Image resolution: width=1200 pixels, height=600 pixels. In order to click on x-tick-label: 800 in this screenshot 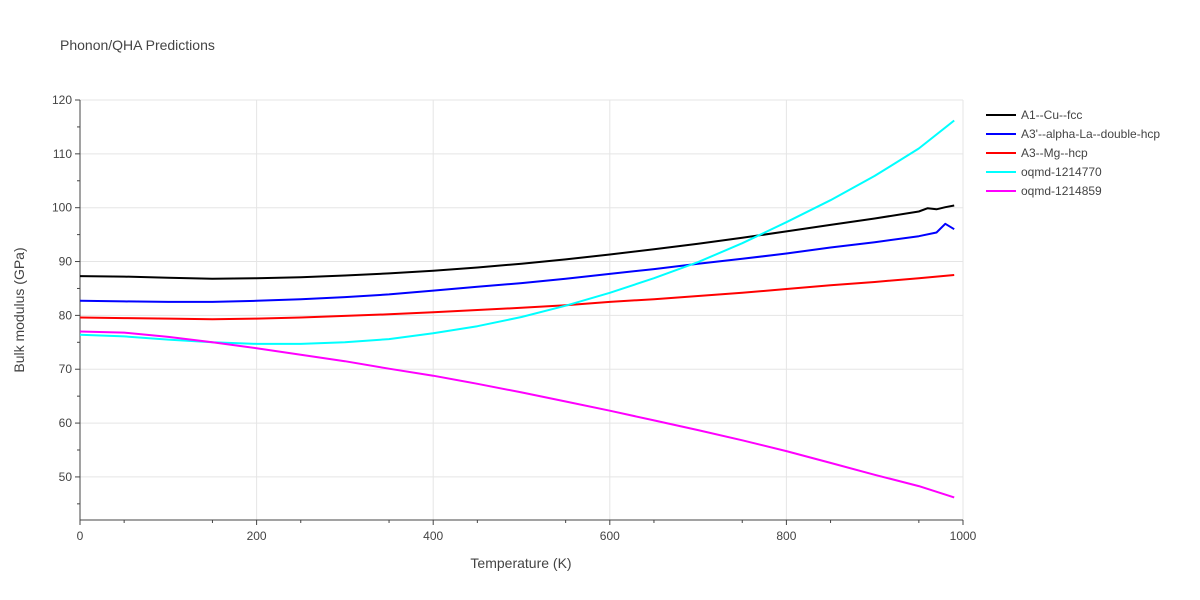, I will do `click(786, 536)`.